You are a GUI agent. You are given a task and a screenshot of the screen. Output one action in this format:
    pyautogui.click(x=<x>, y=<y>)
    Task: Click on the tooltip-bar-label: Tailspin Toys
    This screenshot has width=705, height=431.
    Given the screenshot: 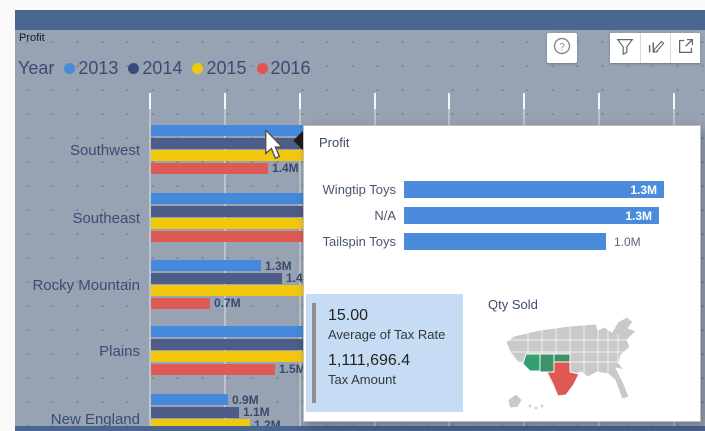 What is the action you would take?
    pyautogui.click(x=359, y=241)
    